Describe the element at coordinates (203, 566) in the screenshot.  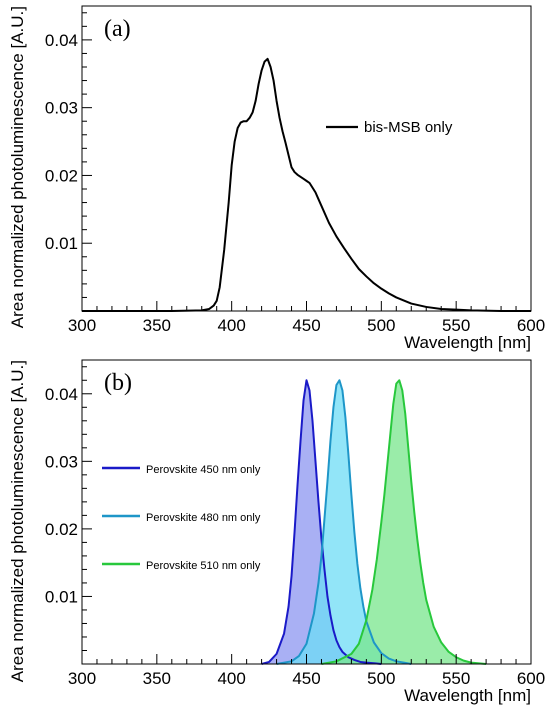
I see `legend-label: Perovskite 510 nm only` at that location.